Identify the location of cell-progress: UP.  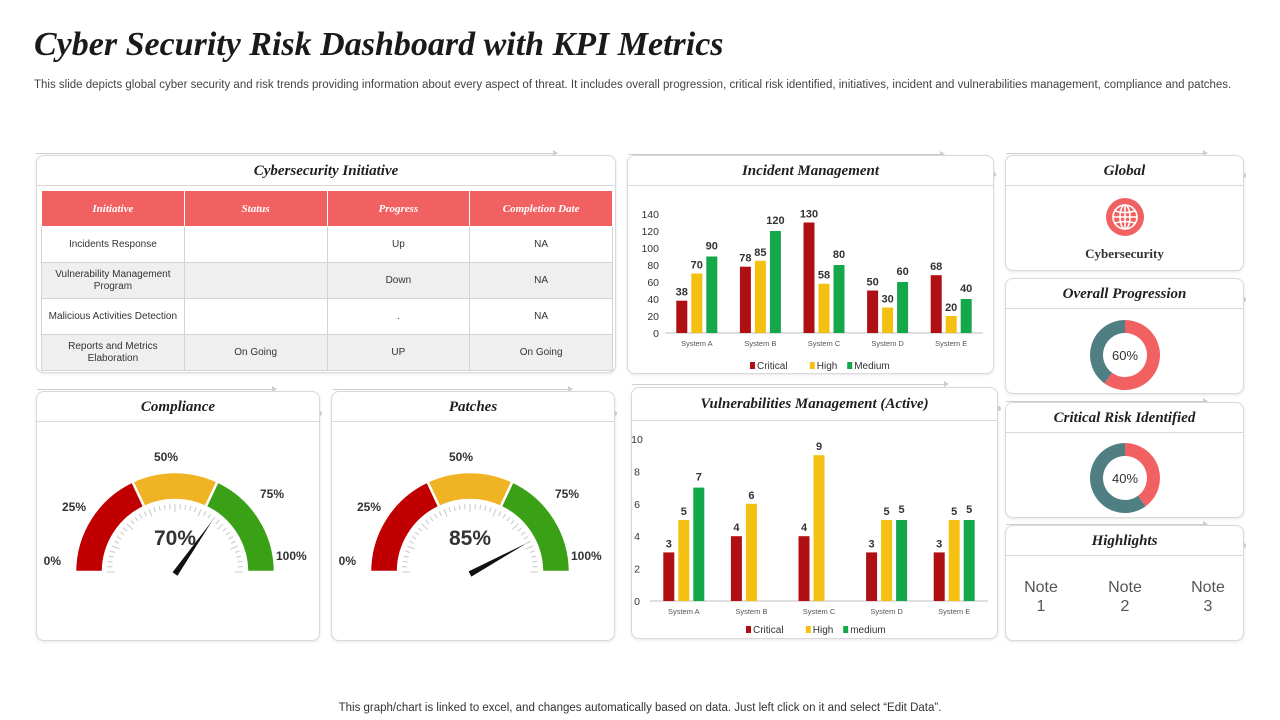
(398, 352).